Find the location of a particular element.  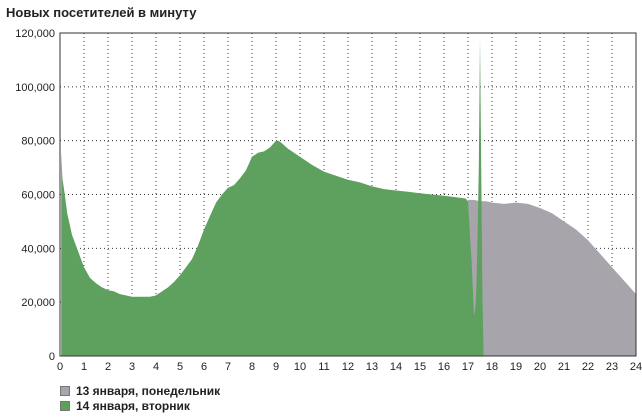

x-tick-label: 24 is located at coordinates (636, 367).